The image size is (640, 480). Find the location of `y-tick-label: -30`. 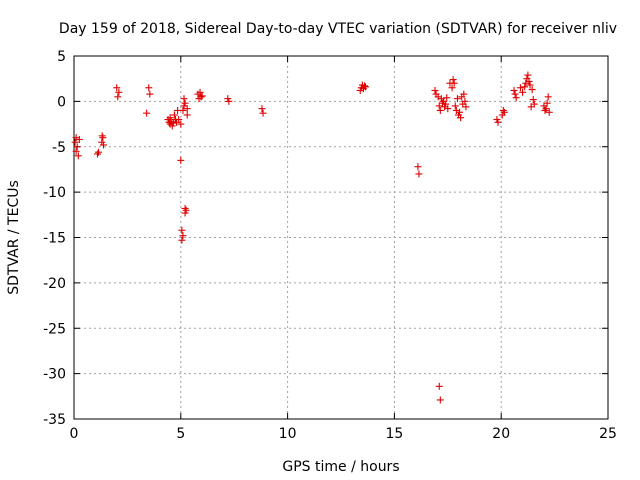

y-tick-label: -30 is located at coordinates (54, 375).